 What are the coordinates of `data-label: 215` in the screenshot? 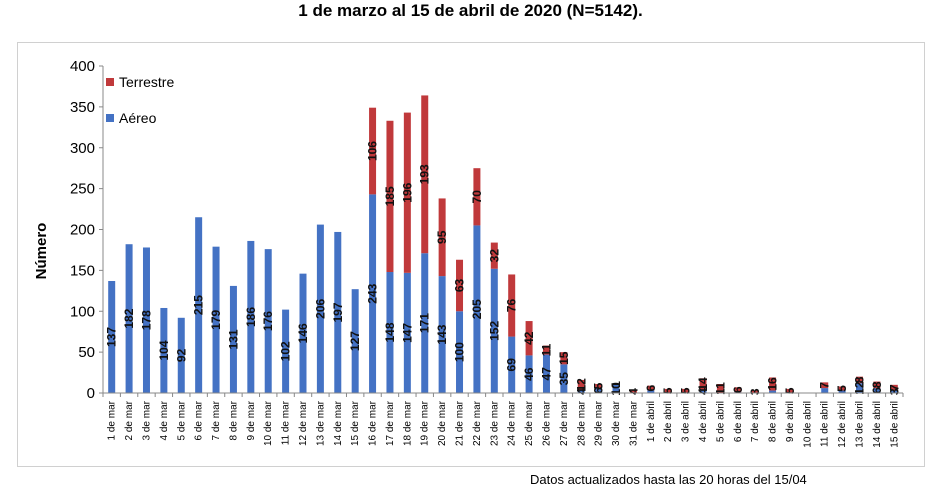 It's located at (199, 305).